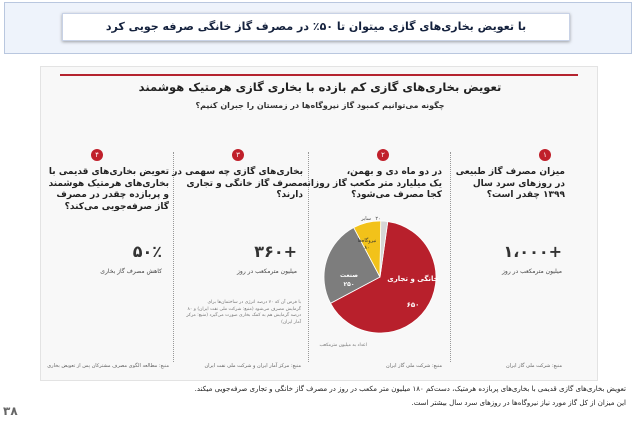 Image resolution: width=640 pixels, height=421 pixels. I want to click on page-number: ۳۸, so click(10, 411).